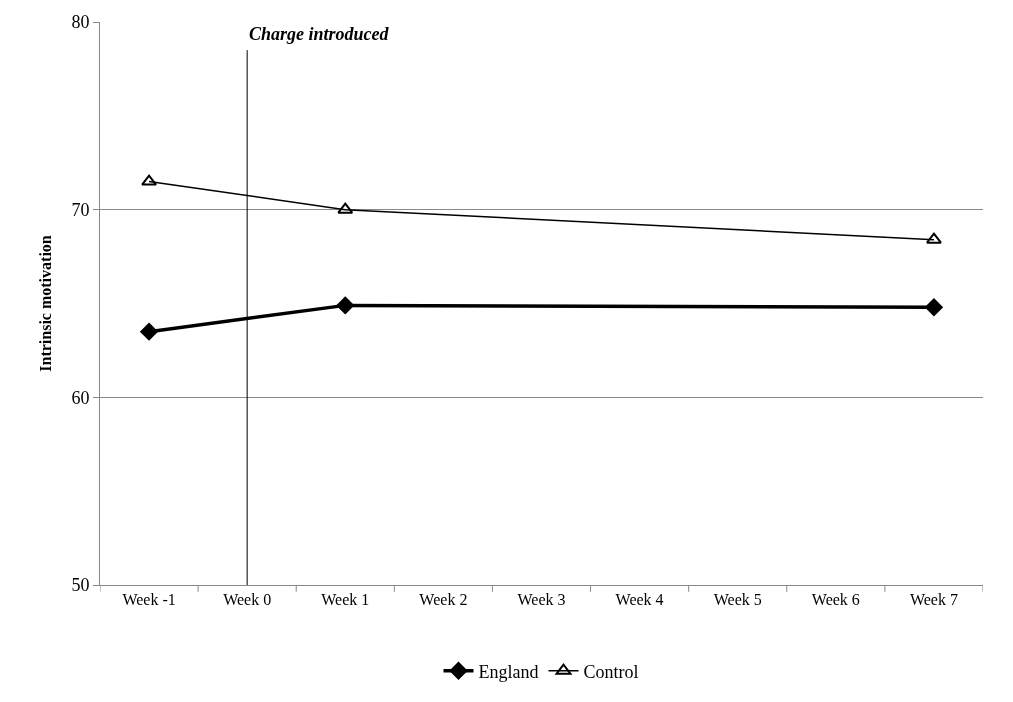 This screenshot has width=1013, height=702. I want to click on x-tick-label: Week 4, so click(639, 600).